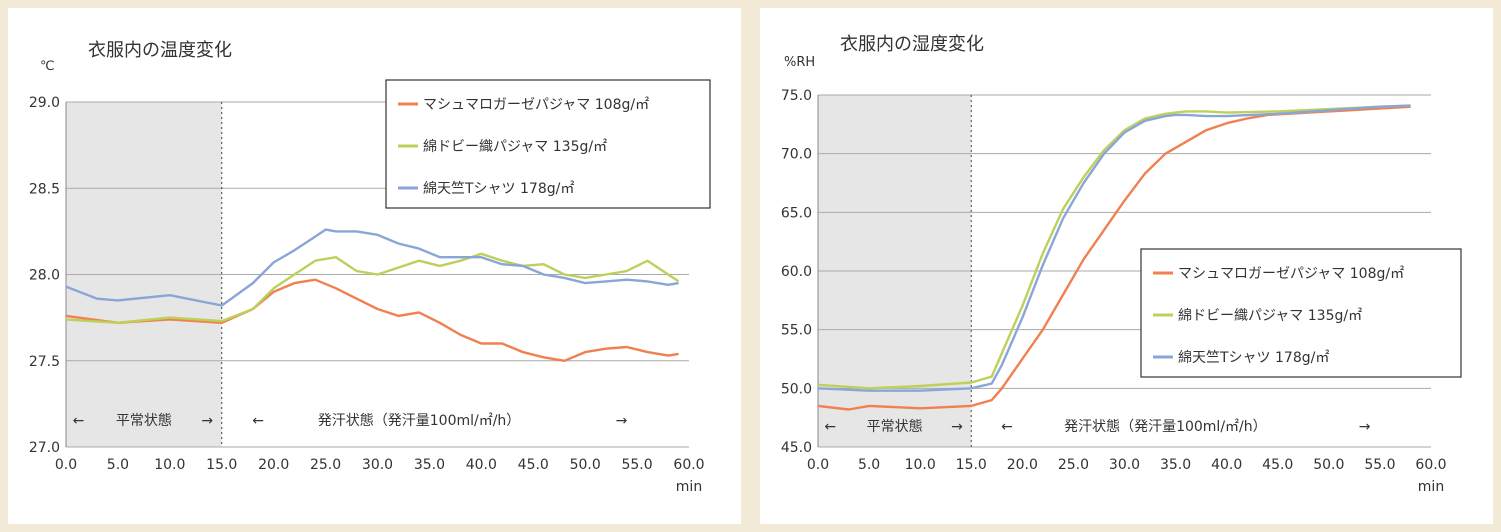 The height and width of the screenshot is (532, 1501). I want to click on y-tick-label: 70.0, so click(796, 155).